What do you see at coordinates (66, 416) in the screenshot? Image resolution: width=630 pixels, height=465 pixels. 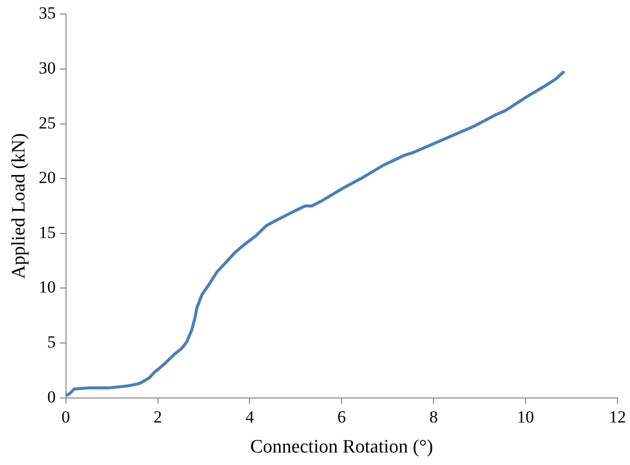 I see `x-tick-label: 0` at bounding box center [66, 416].